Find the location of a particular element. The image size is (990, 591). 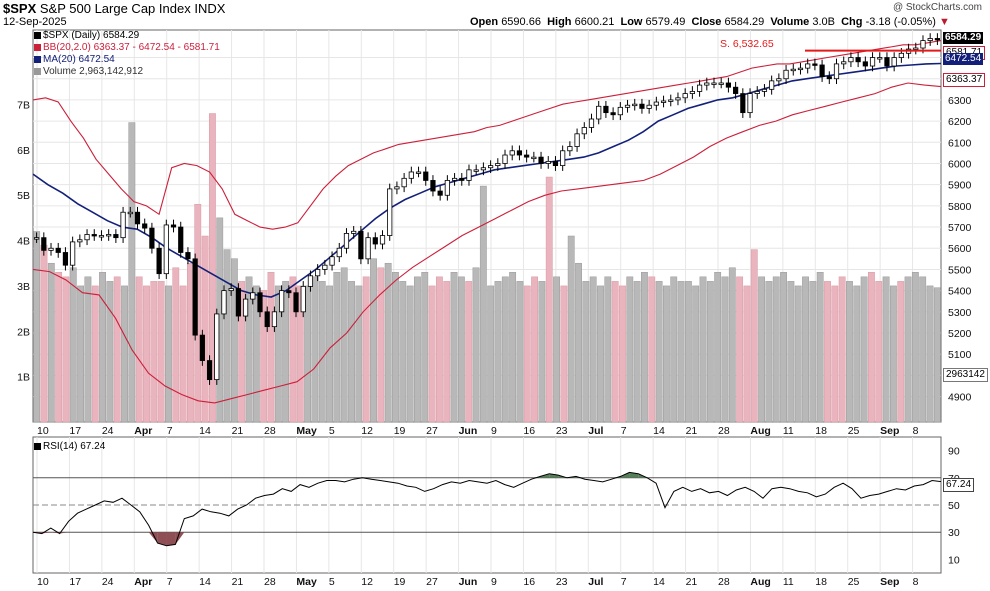

x-tick-label: 5 is located at coordinates (332, 431).